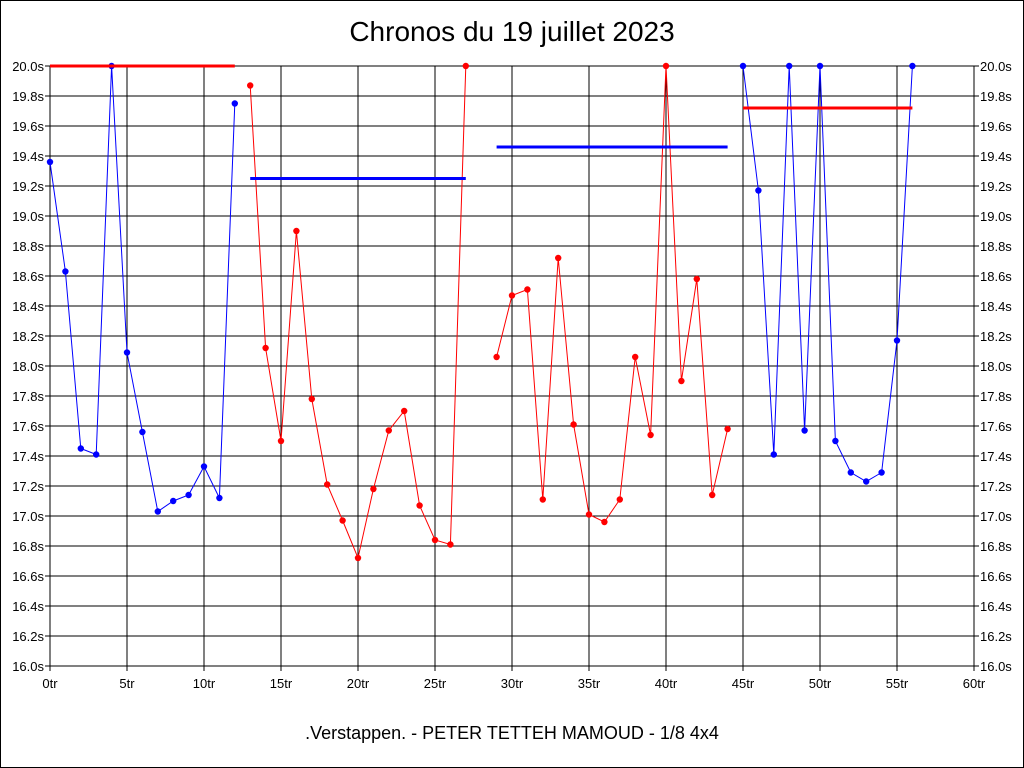 Image resolution: width=1024 pixels, height=768 pixels. Describe the element at coordinates (996, 396) in the screenshot. I see `y-tick-label-right: 17.8s` at that location.